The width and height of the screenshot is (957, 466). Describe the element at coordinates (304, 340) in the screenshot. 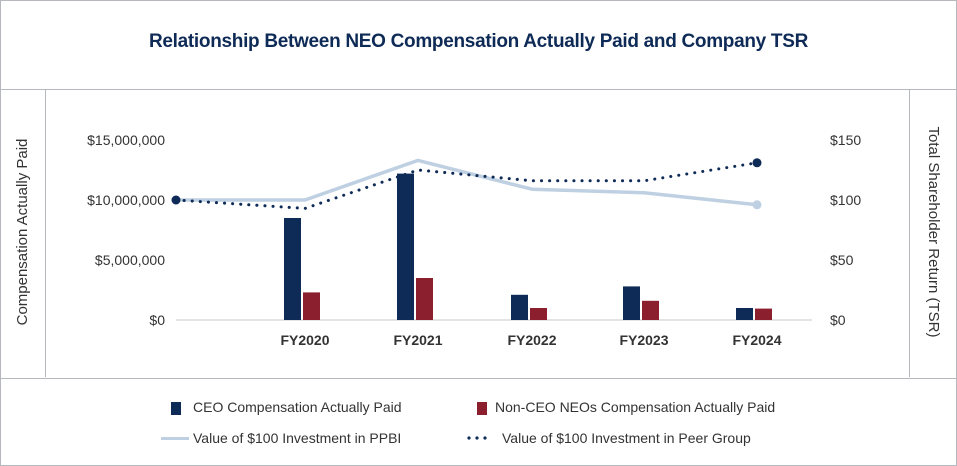

I see `x-tick-label: FY2020` at that location.